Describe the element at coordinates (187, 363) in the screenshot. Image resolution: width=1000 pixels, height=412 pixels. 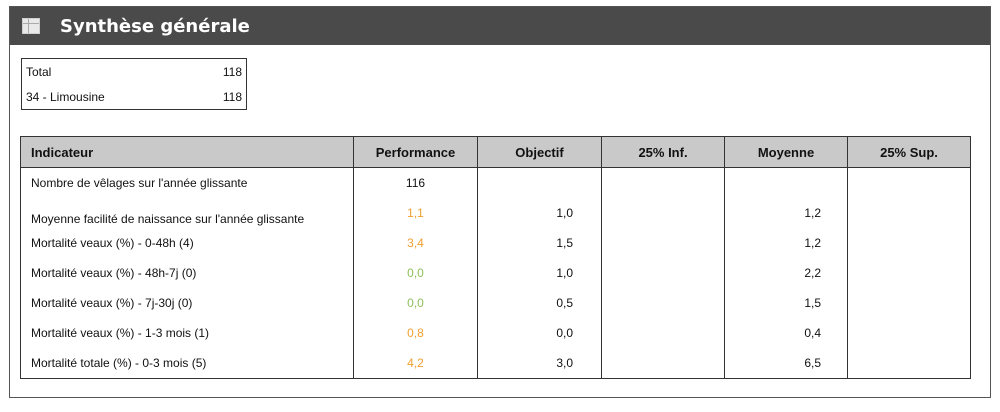
I see `indicateur-cell: Mortalité totale (%) - 0-3 mois (5)` at that location.